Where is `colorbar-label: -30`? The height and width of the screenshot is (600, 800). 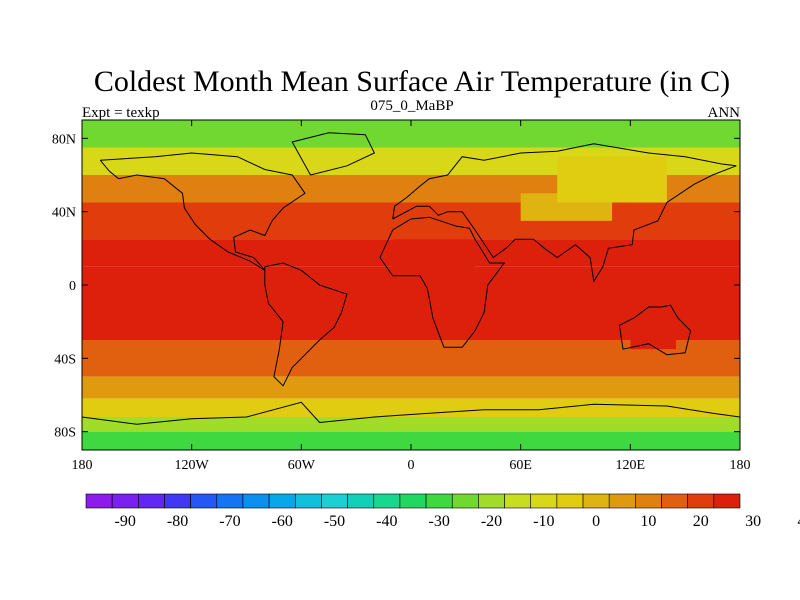
colorbar-label: -30 is located at coordinates (439, 521).